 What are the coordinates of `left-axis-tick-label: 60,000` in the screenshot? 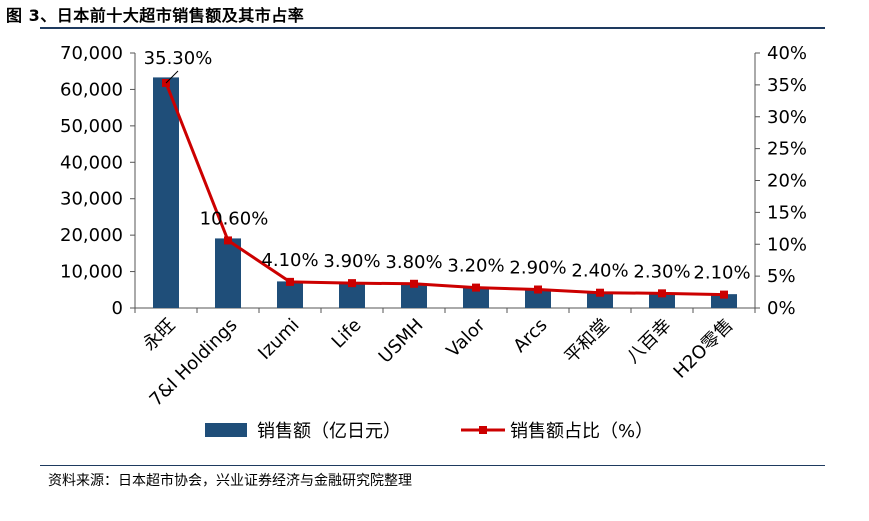 It's located at (91, 89).